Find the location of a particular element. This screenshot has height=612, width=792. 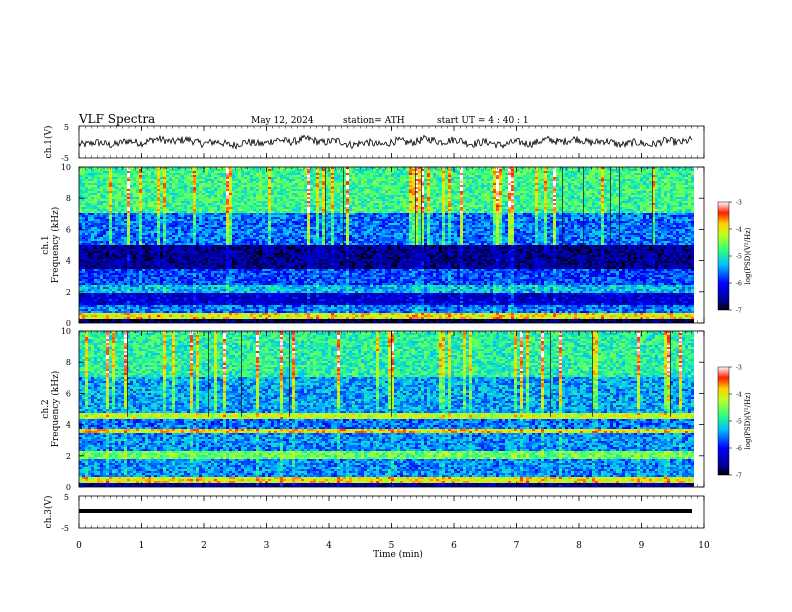

ch1-ylabel: ch.1(V) is located at coordinates (48, 142).